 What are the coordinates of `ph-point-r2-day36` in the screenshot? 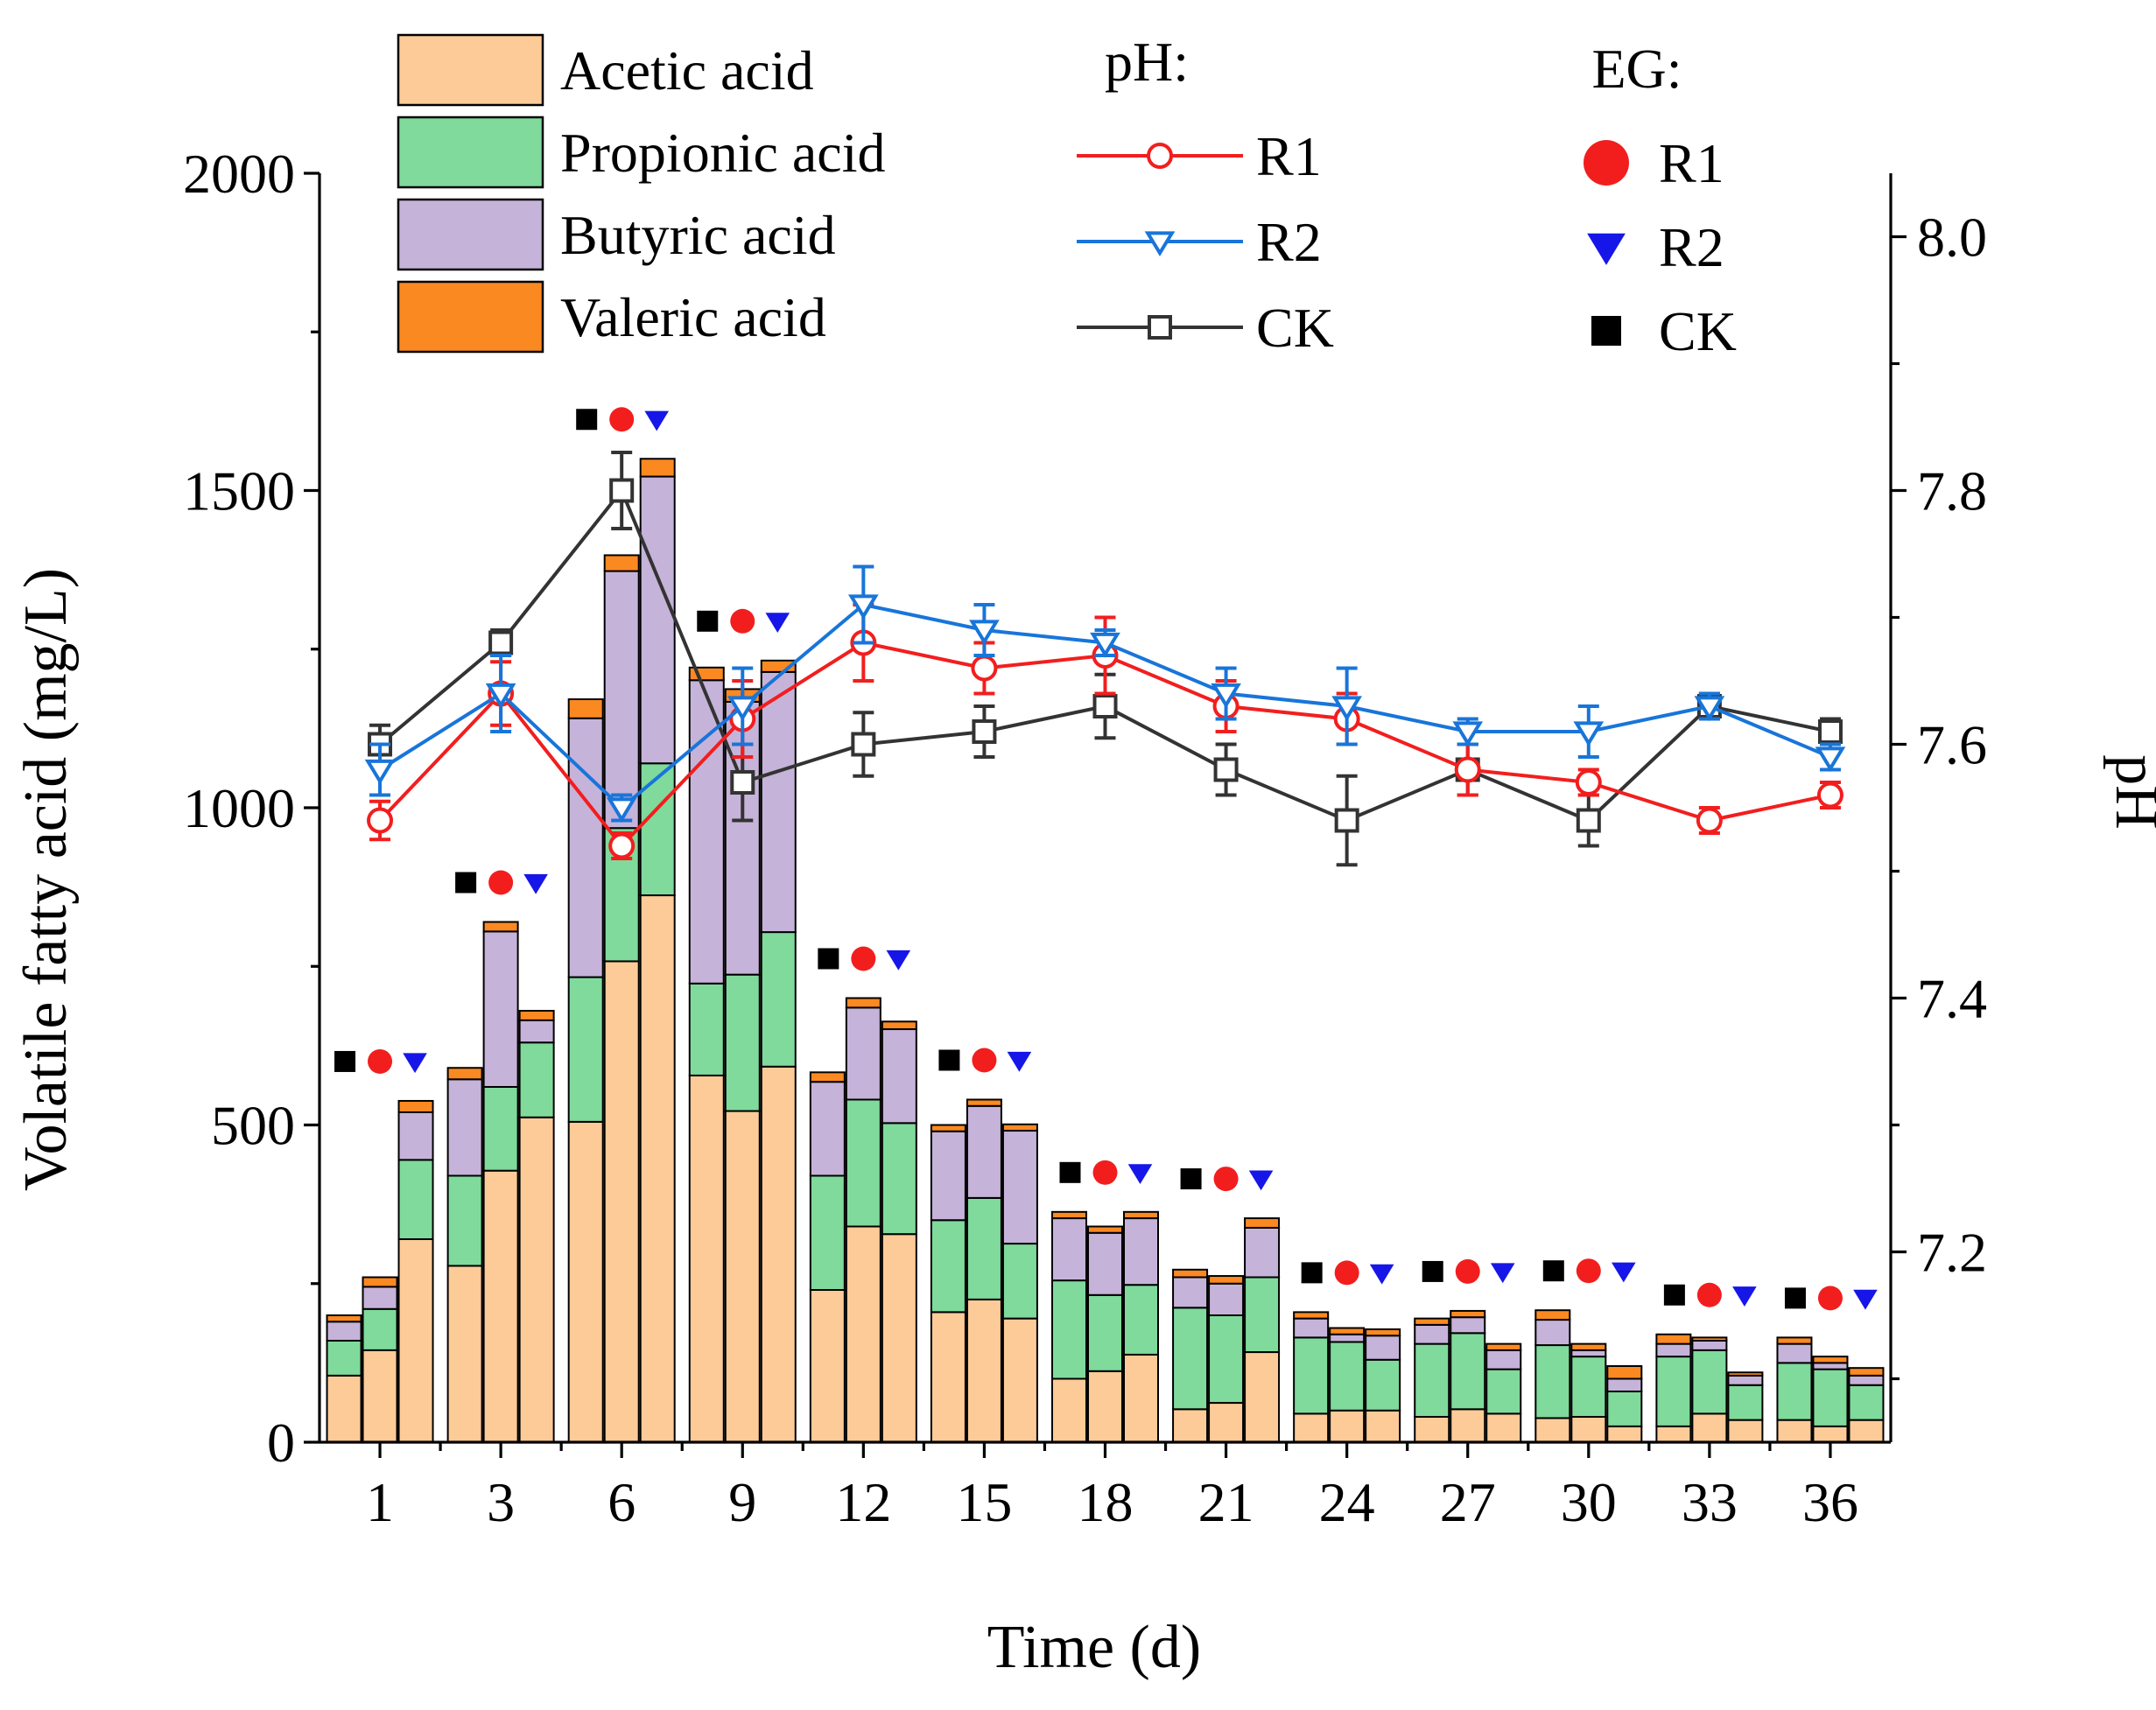 It's located at (1830, 759).